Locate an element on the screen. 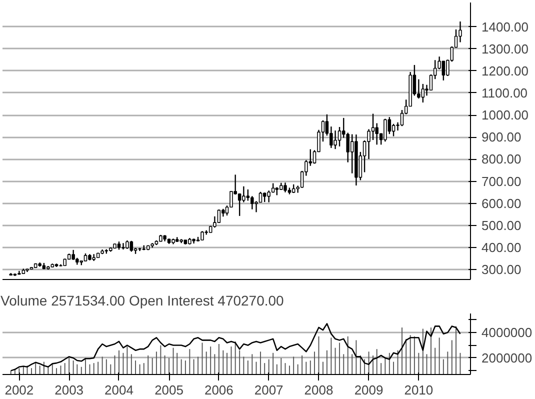 The image size is (535, 399). y-tick-label: 700.00 is located at coordinates (502, 181).